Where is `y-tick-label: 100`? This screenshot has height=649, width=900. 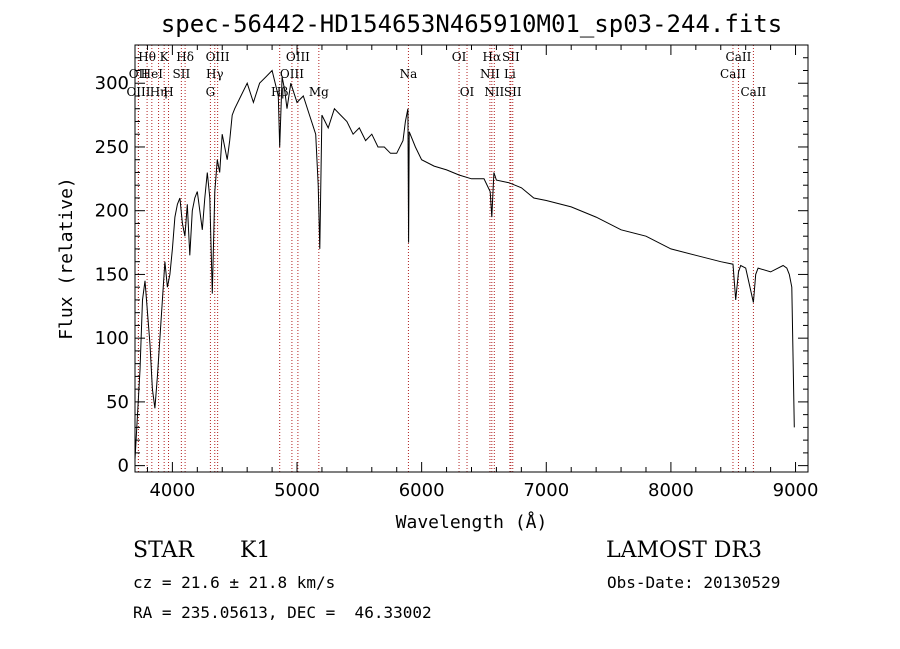
y-tick-label: 100 is located at coordinates (112, 338).